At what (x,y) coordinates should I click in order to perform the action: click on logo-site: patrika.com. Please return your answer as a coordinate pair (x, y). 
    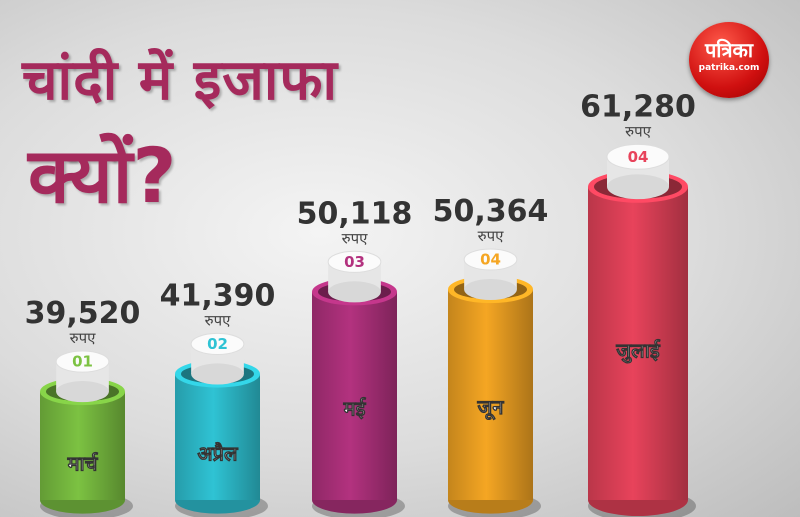
    Looking at the image, I should click on (729, 68).